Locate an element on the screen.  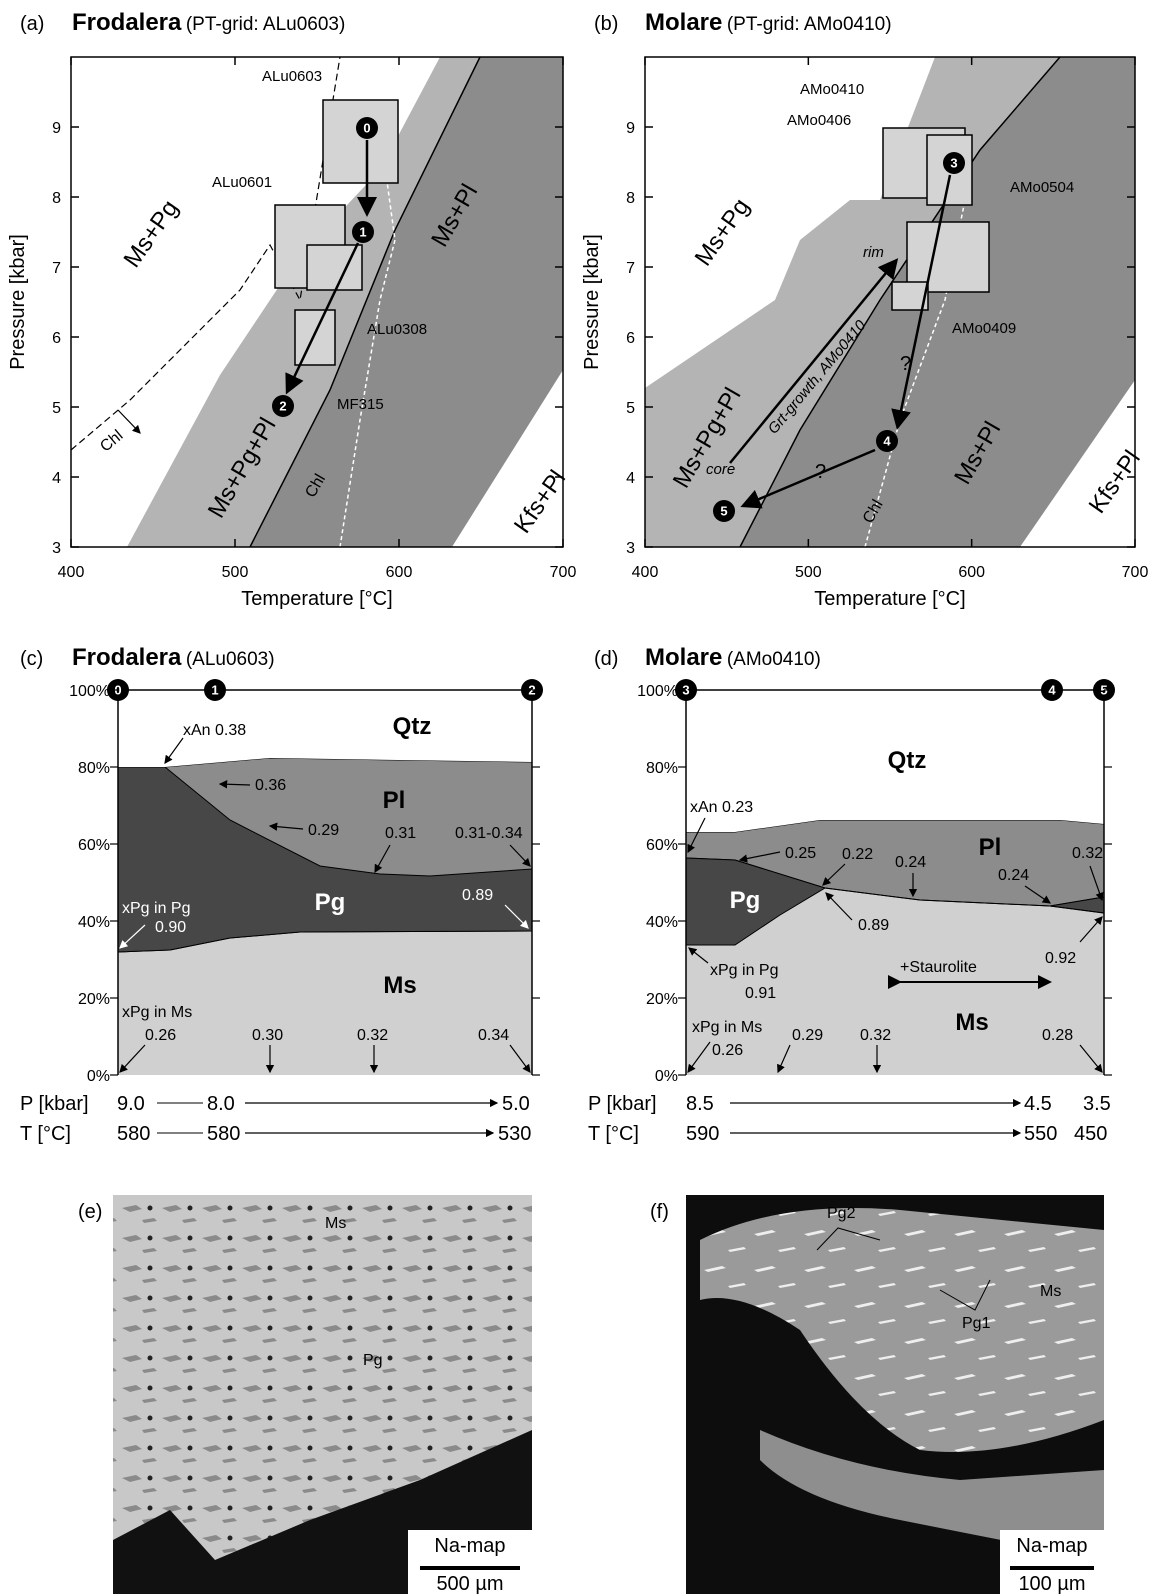
sample-box is located at coordinates (360, 141).